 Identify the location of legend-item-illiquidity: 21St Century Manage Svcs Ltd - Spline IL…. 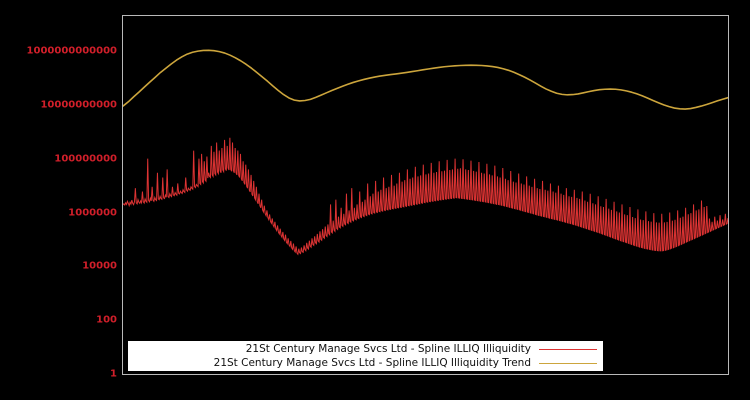
(365, 349).